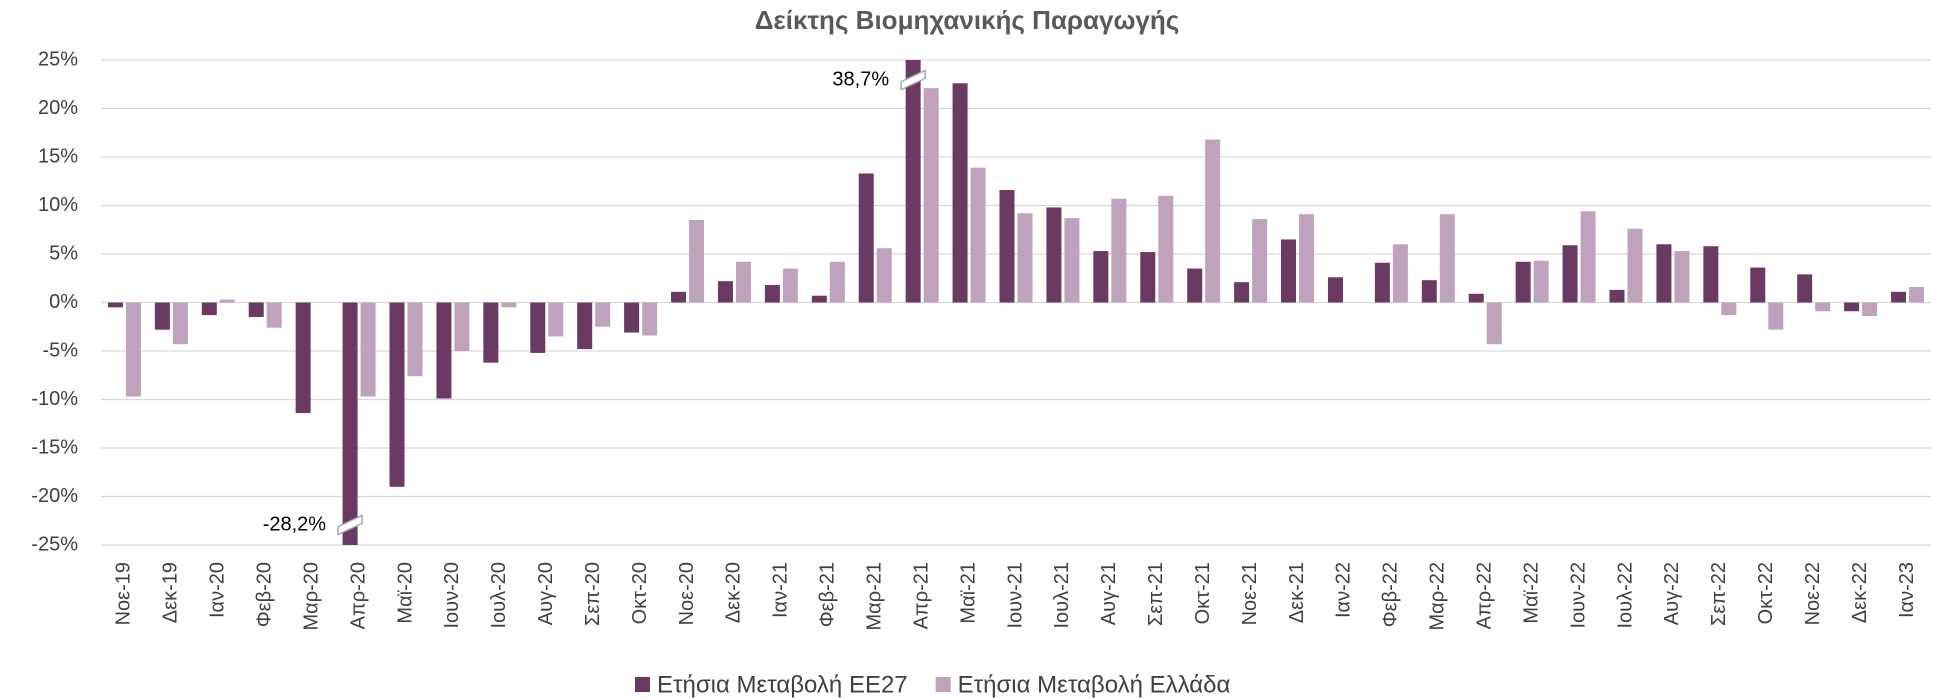 This screenshot has width=1934, height=699. What do you see at coordinates (58, 205) in the screenshot?
I see `y-tick-label: 10%` at bounding box center [58, 205].